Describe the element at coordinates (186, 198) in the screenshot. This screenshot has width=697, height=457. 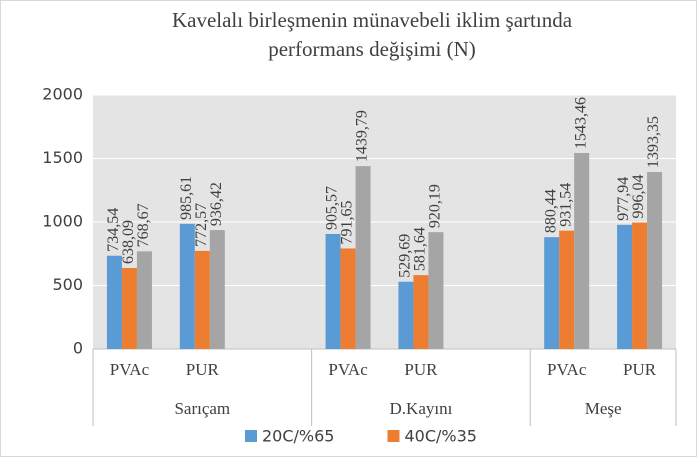
I see `data-label: 985,61` at that location.